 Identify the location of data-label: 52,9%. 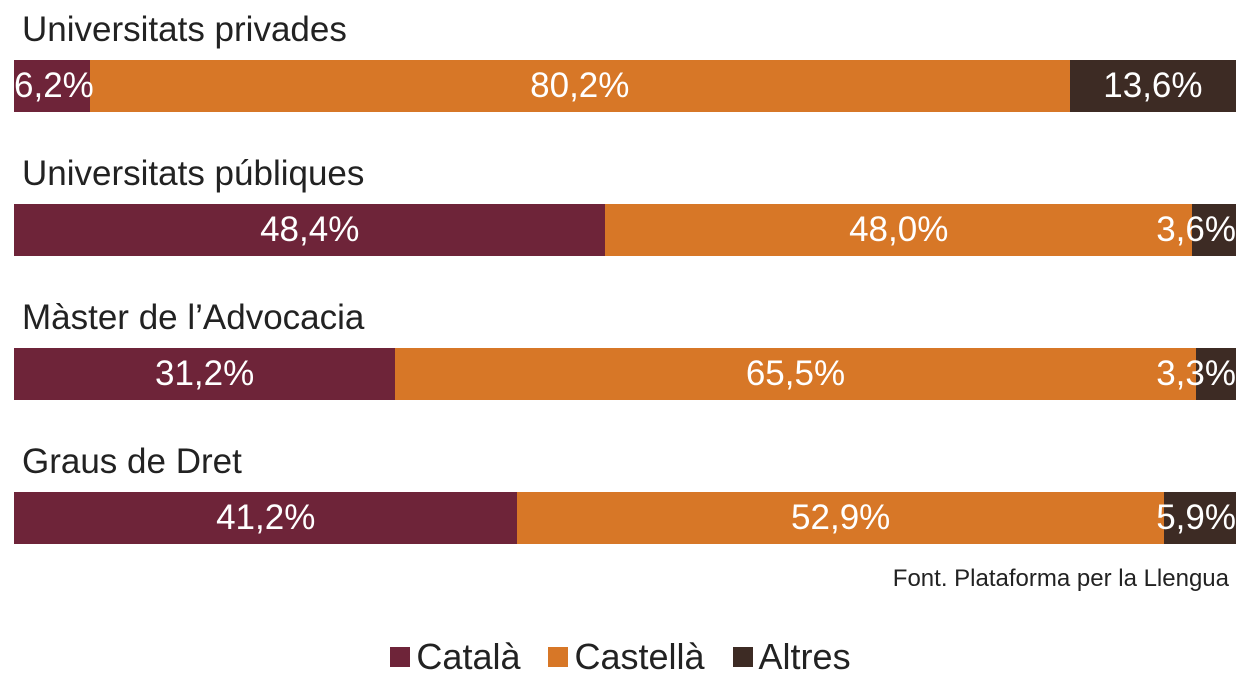
(841, 517).